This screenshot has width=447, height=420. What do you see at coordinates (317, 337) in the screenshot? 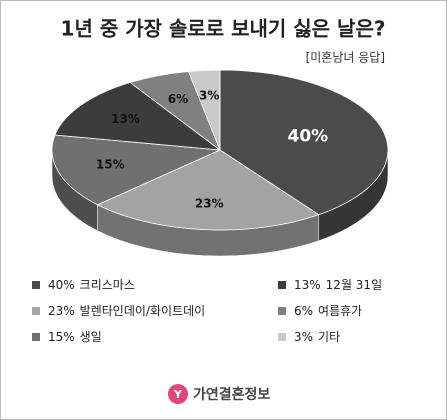
I see `legend-entry: 3% 기타` at bounding box center [317, 337].